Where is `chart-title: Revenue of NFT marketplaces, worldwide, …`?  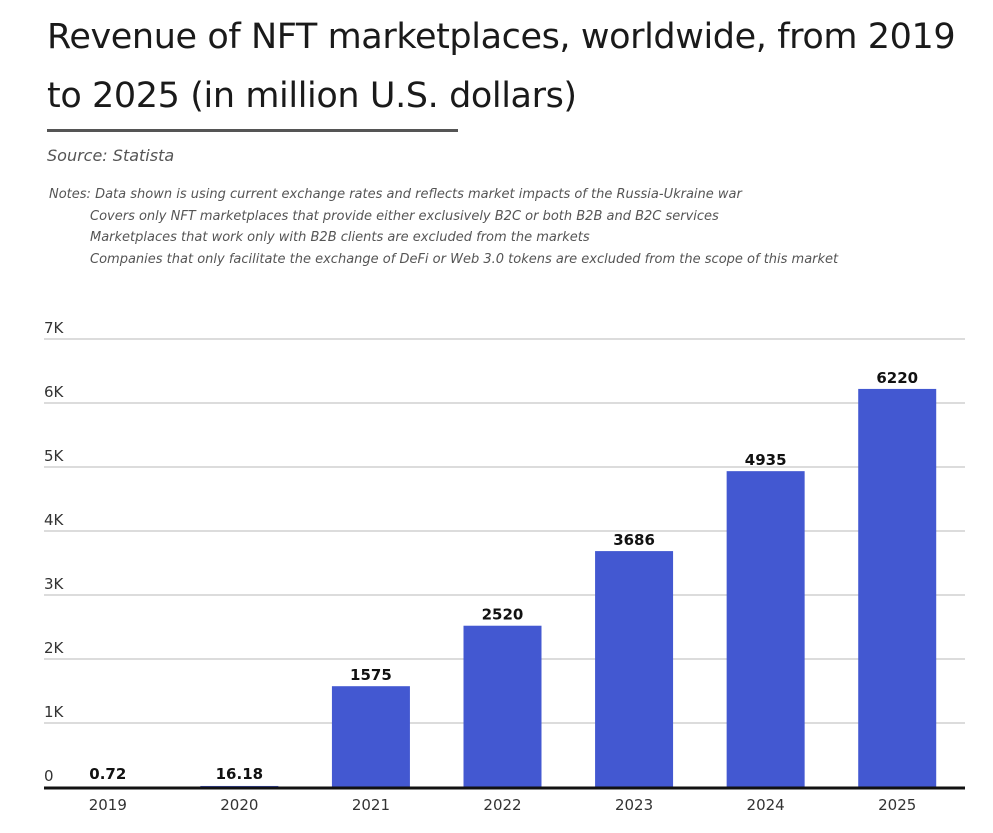
chart-title: Revenue of NFT marketplaces, worldwide, … is located at coordinates (501, 66).